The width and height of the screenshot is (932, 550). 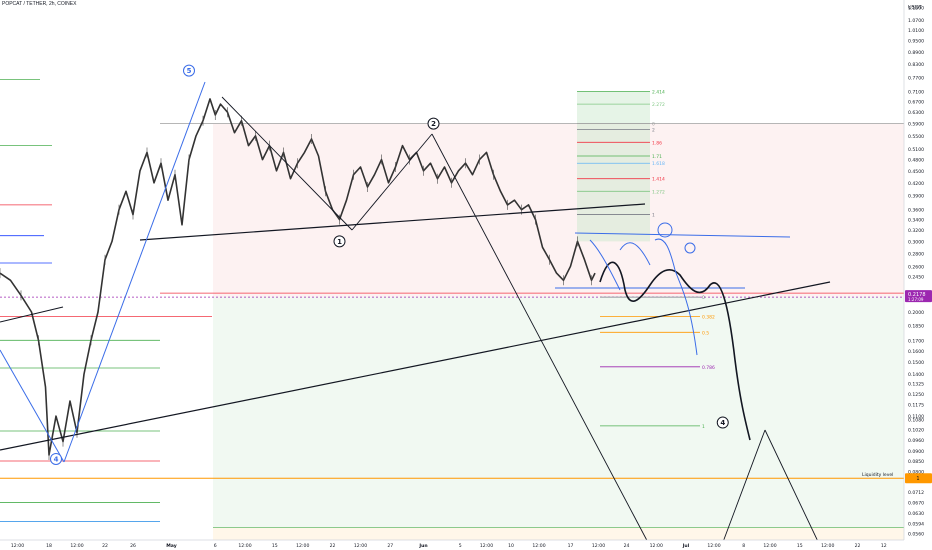 I want to click on y-tick-37: 0.0900, so click(x=916, y=452).